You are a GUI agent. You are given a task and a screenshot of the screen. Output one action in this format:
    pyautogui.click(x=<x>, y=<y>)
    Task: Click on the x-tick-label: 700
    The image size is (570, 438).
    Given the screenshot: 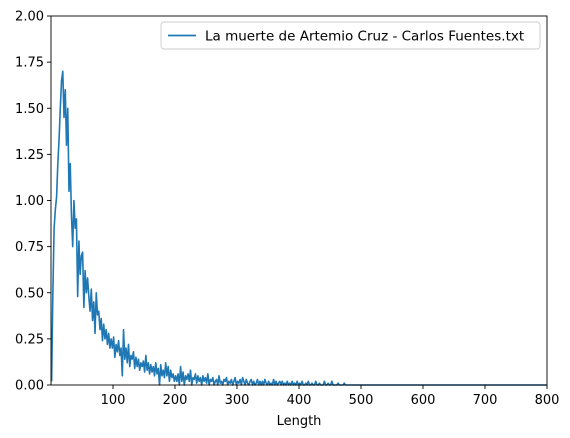 What is the action you would take?
    pyautogui.click(x=485, y=400)
    